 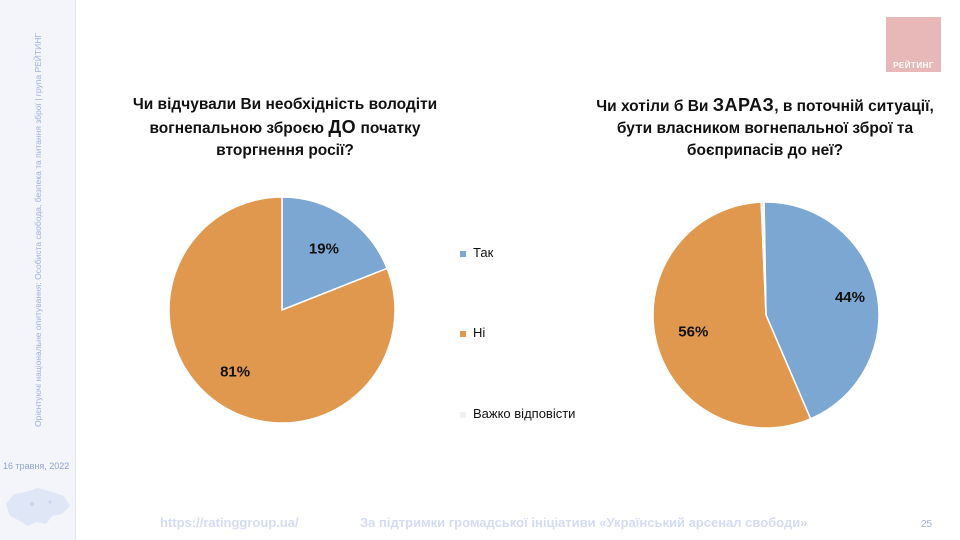 I want to click on legend-label-no: Ні, so click(x=479, y=332).